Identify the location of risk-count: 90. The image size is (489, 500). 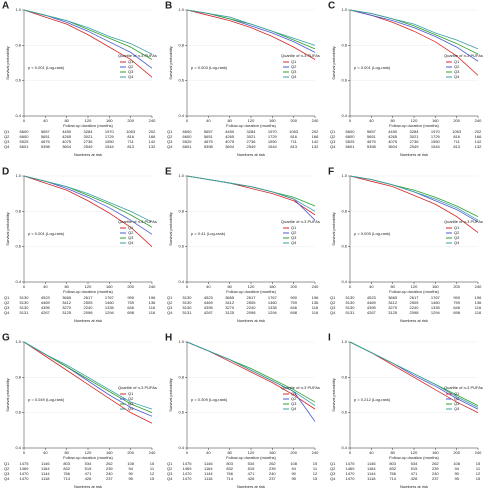
(130, 473).